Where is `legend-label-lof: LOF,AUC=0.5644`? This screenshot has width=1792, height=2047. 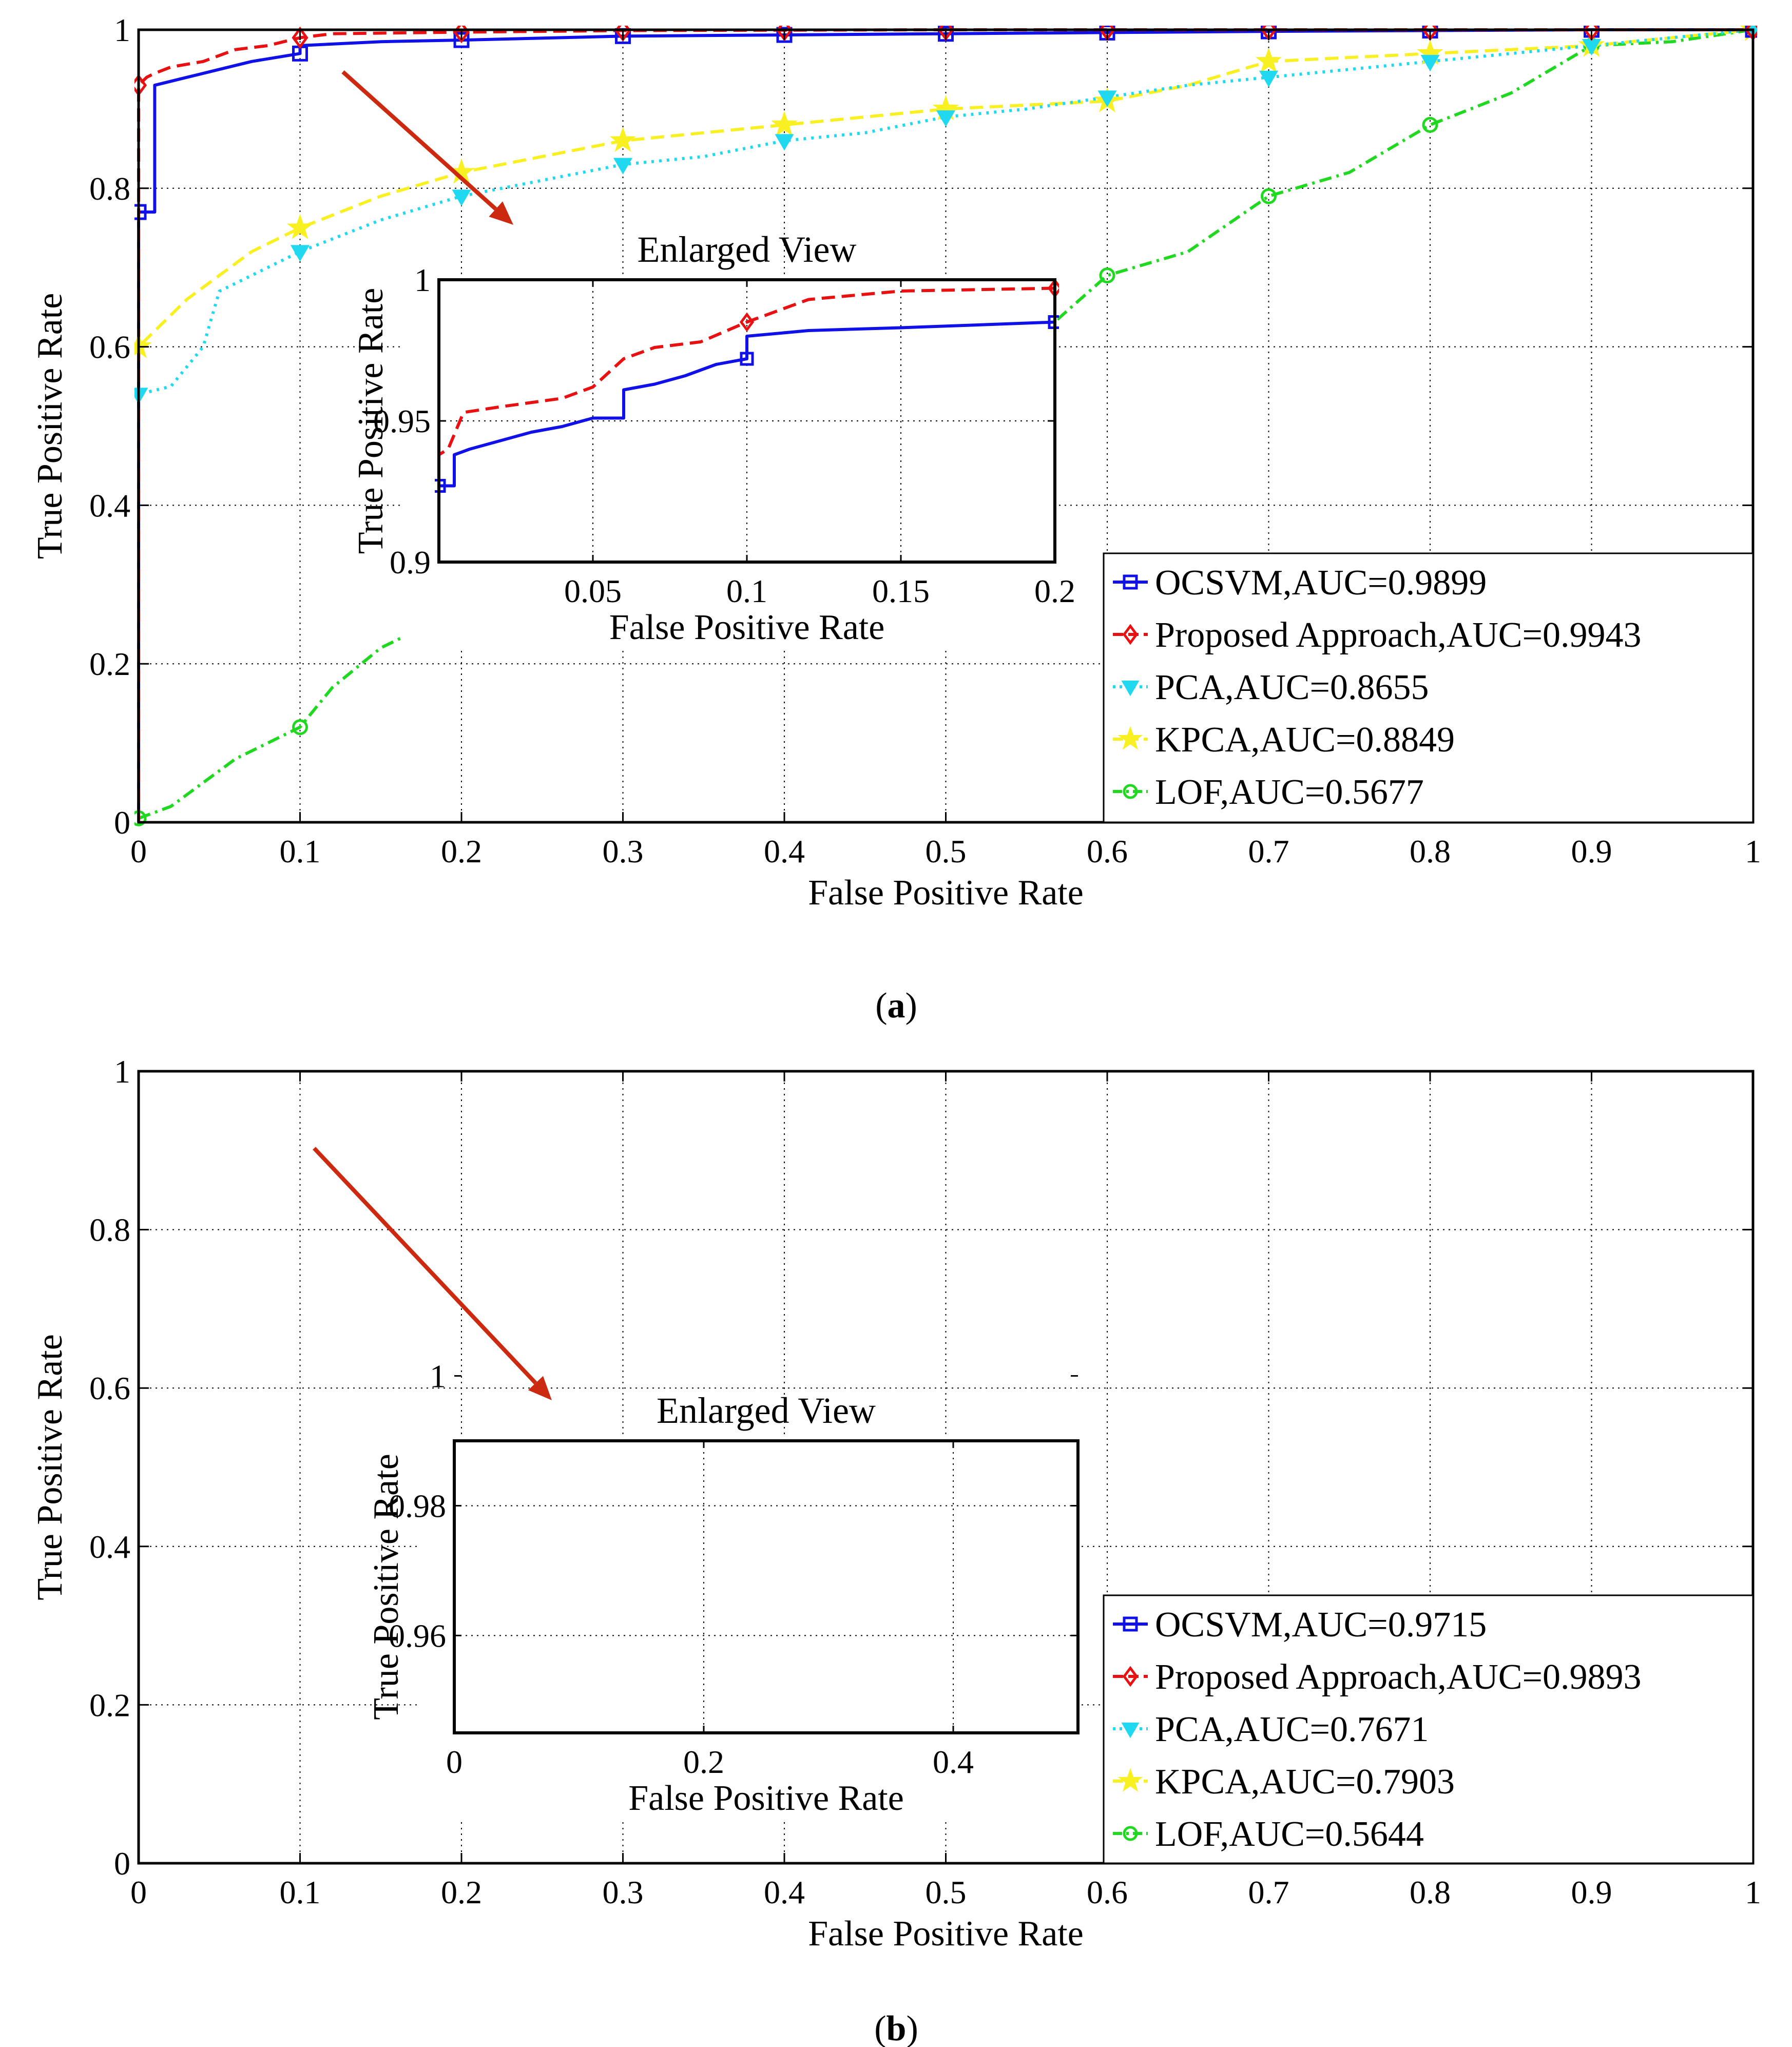
legend-label-lof: LOF,AUC=0.5644 is located at coordinates (1290, 1834).